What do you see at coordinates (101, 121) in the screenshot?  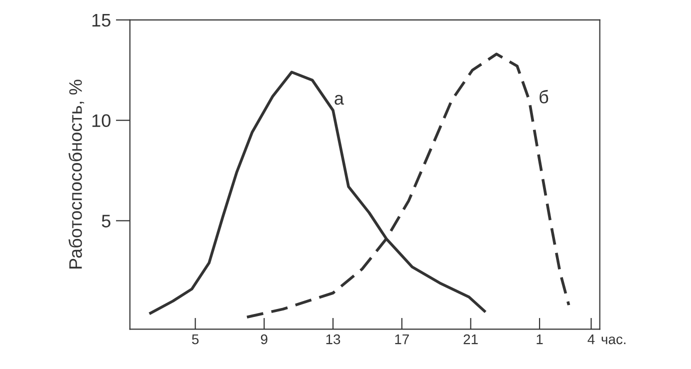 I see `y-tick-label: 10` at bounding box center [101, 121].